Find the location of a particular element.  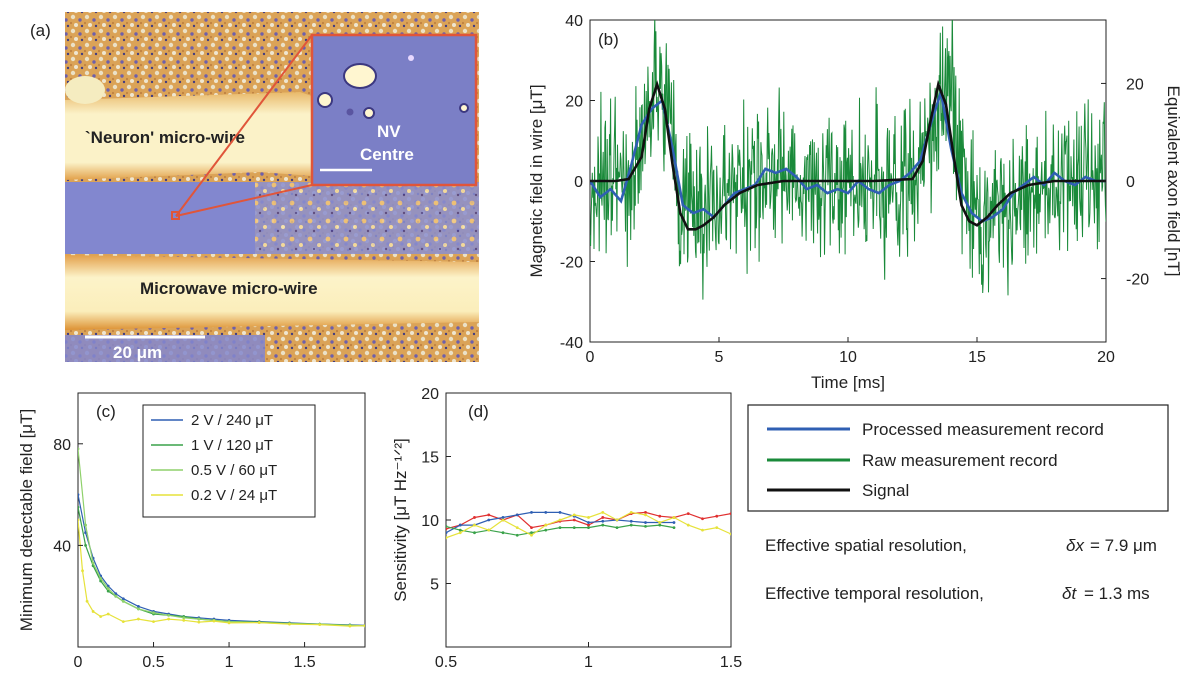

temporal-resolution-symbol: δt is located at coordinates (1069, 593).